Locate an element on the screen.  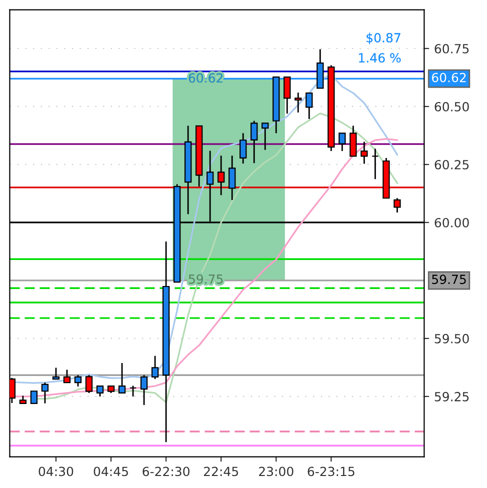
annotation: 60.62 is located at coordinates (205, 78).